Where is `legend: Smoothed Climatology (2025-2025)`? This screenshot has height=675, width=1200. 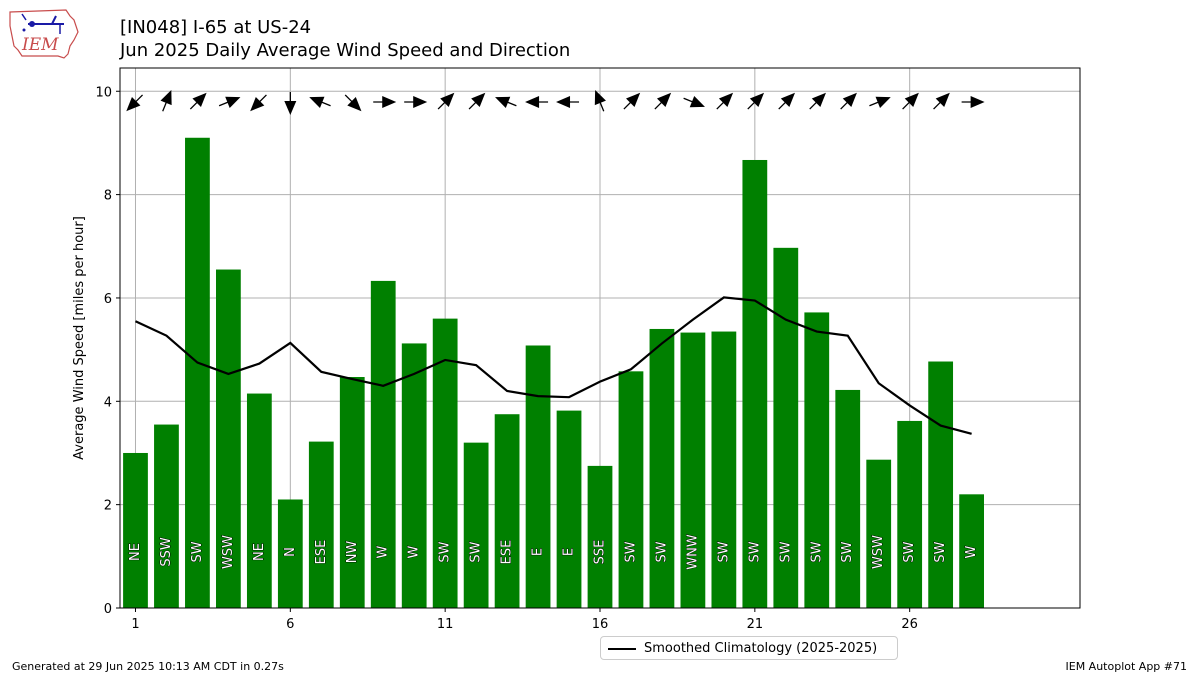
legend: Smoothed Climatology (2025-2025) is located at coordinates (749, 648).